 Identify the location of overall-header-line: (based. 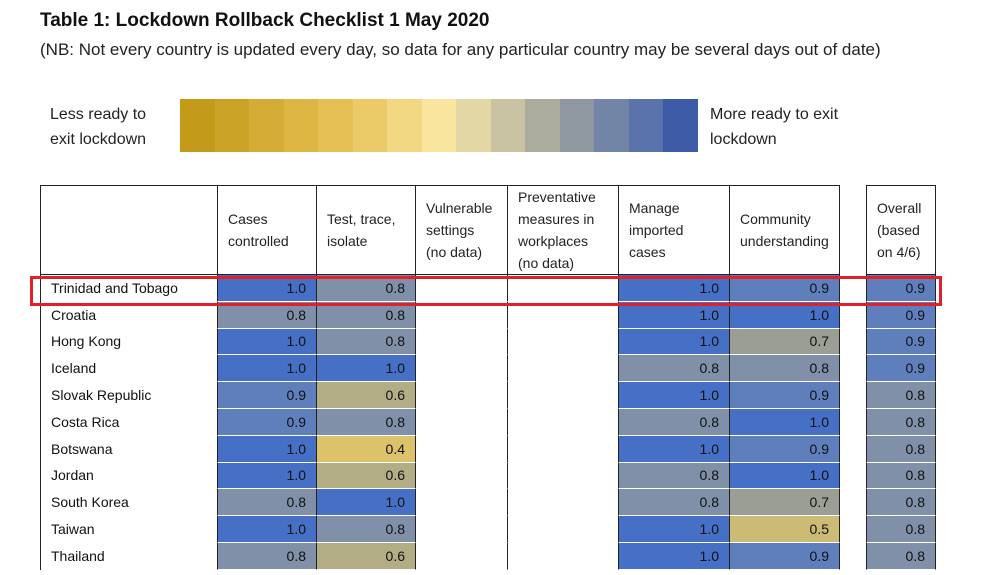
(898, 230).